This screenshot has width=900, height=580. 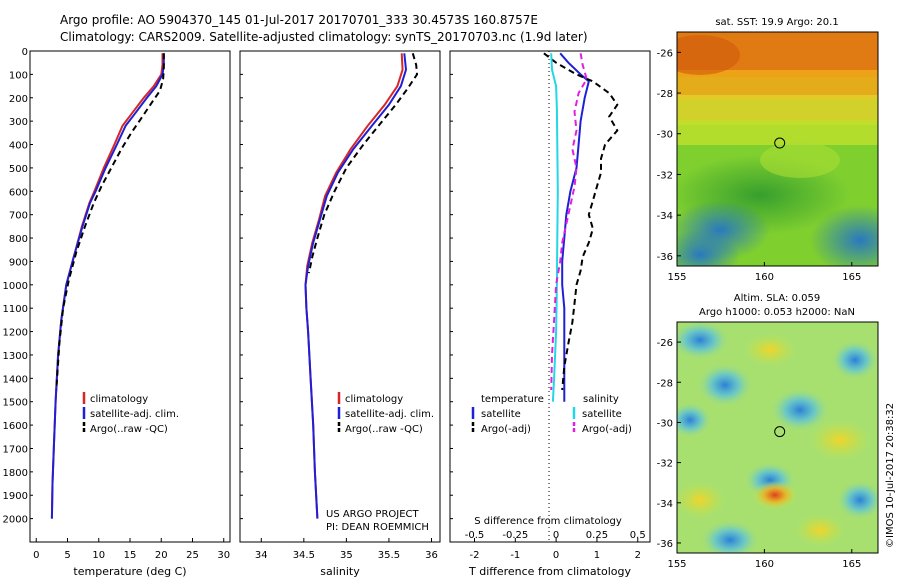 What do you see at coordinates (607, 429) in the screenshot?
I see `legend-sal-argo-label: Argo(-adj)` at bounding box center [607, 429].